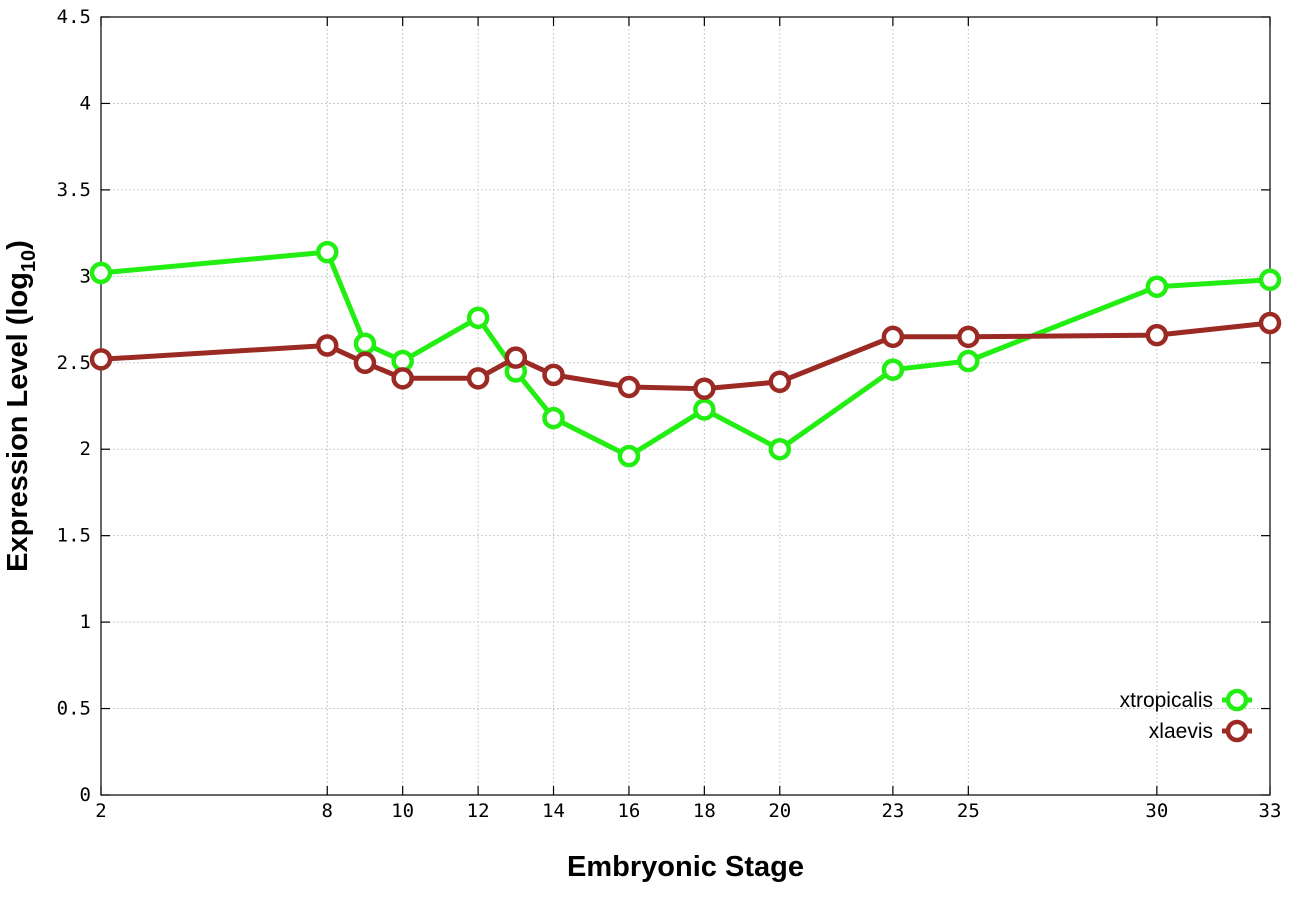 The width and height of the screenshot is (1296, 907). What do you see at coordinates (402, 811) in the screenshot?
I see `x-tick-label: 10` at bounding box center [402, 811].